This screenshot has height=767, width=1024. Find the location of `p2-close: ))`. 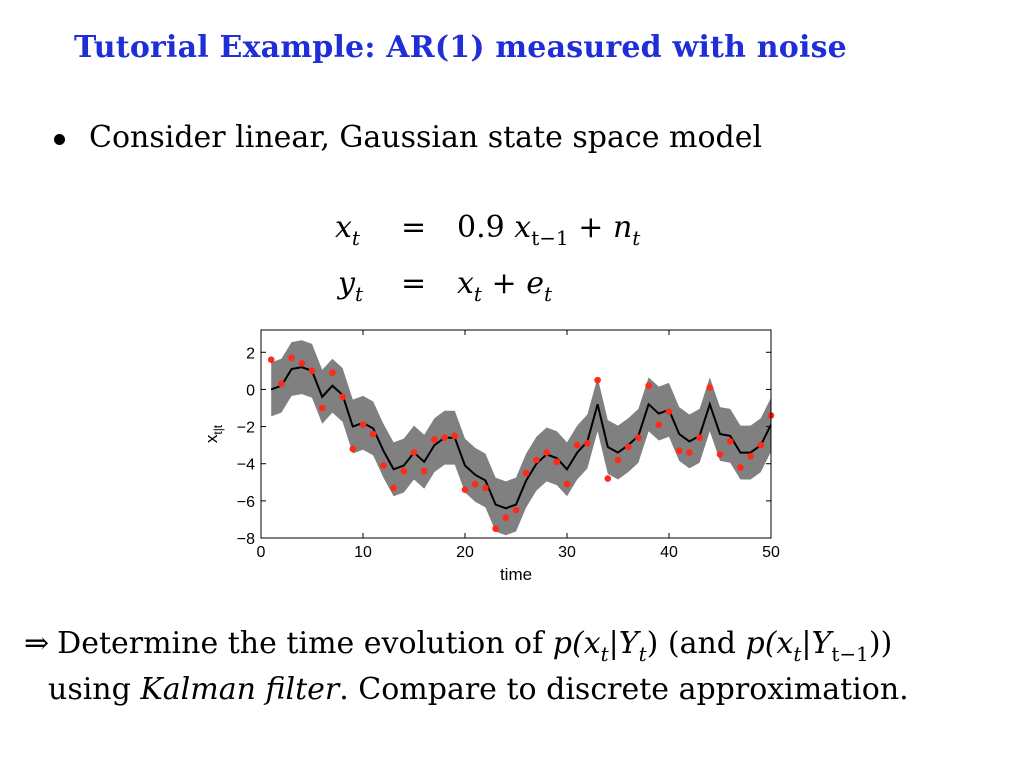

p2-close: )) is located at coordinates (880, 643).